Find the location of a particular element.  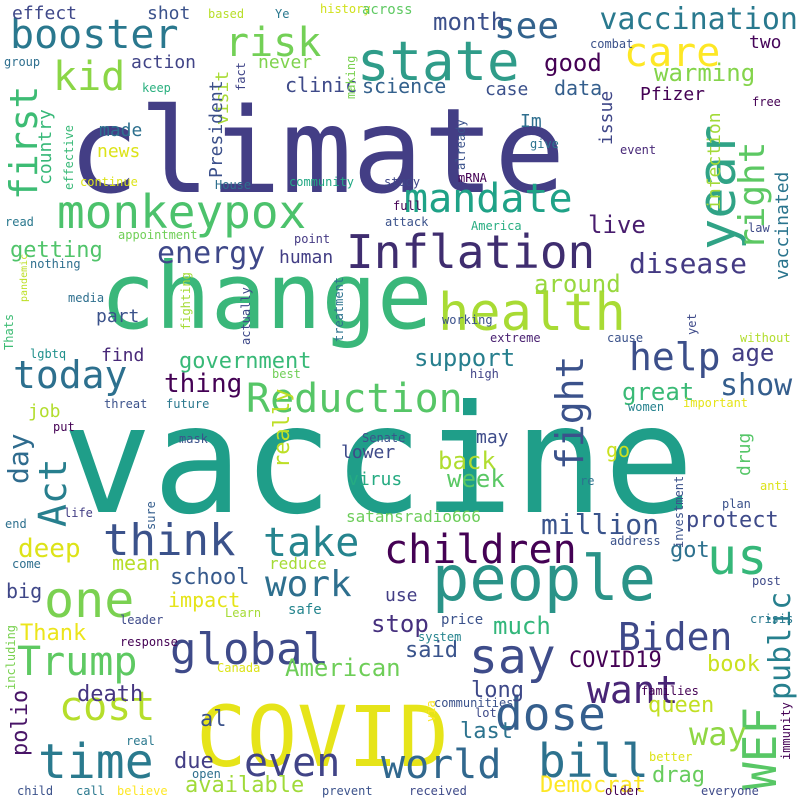

cloud-word: children is located at coordinates (480, 550).